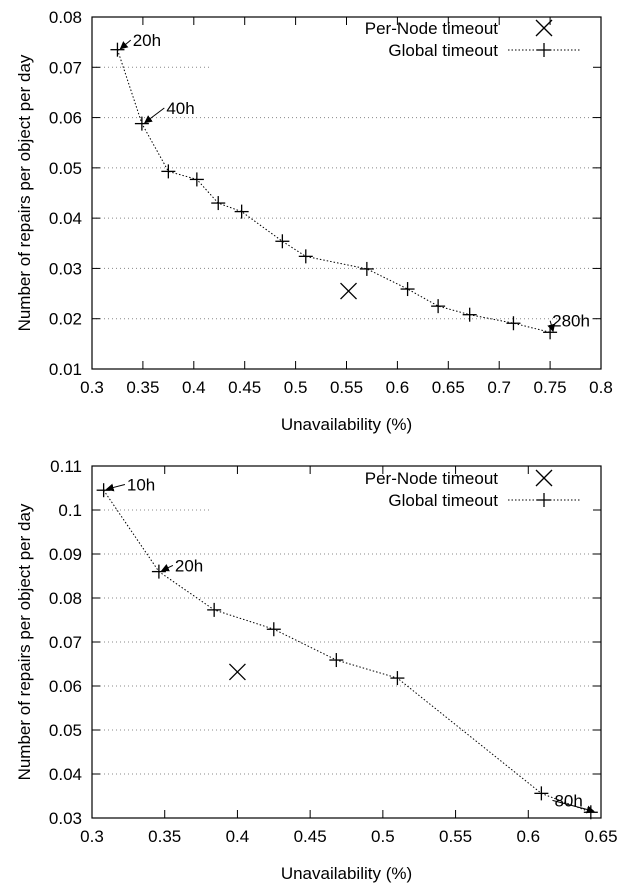 The width and height of the screenshot is (635, 883). What do you see at coordinates (568, 800) in the screenshot?
I see `annotation-label: 80h` at bounding box center [568, 800].